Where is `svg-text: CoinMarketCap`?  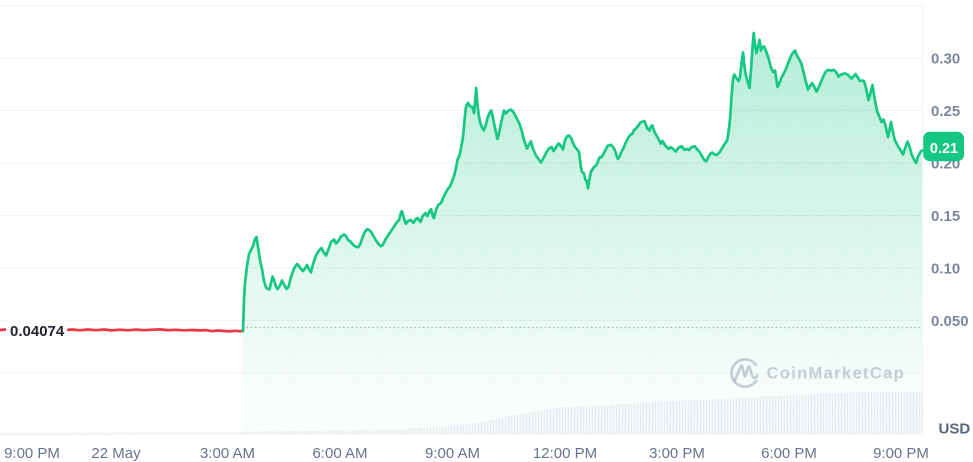 svg-text: CoinMarketCap is located at coordinates (836, 374).